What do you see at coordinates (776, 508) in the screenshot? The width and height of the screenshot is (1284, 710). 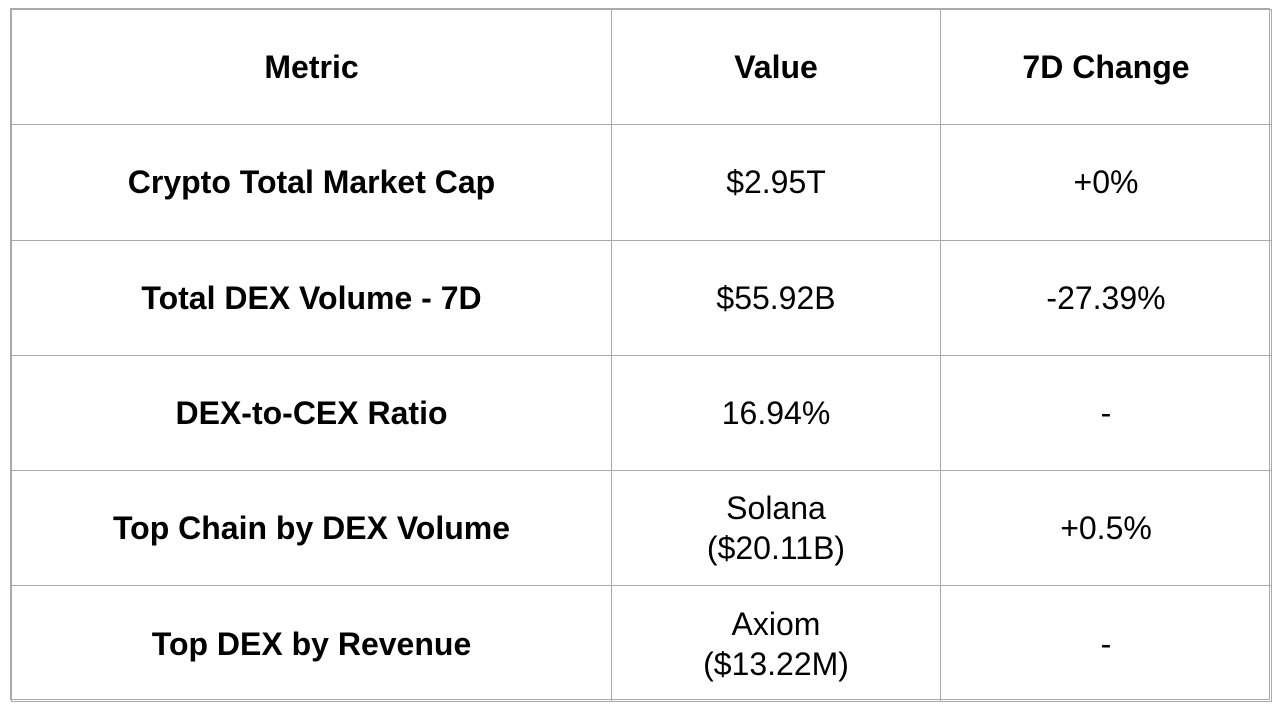 I see `value-line: Solana` at bounding box center [776, 508].